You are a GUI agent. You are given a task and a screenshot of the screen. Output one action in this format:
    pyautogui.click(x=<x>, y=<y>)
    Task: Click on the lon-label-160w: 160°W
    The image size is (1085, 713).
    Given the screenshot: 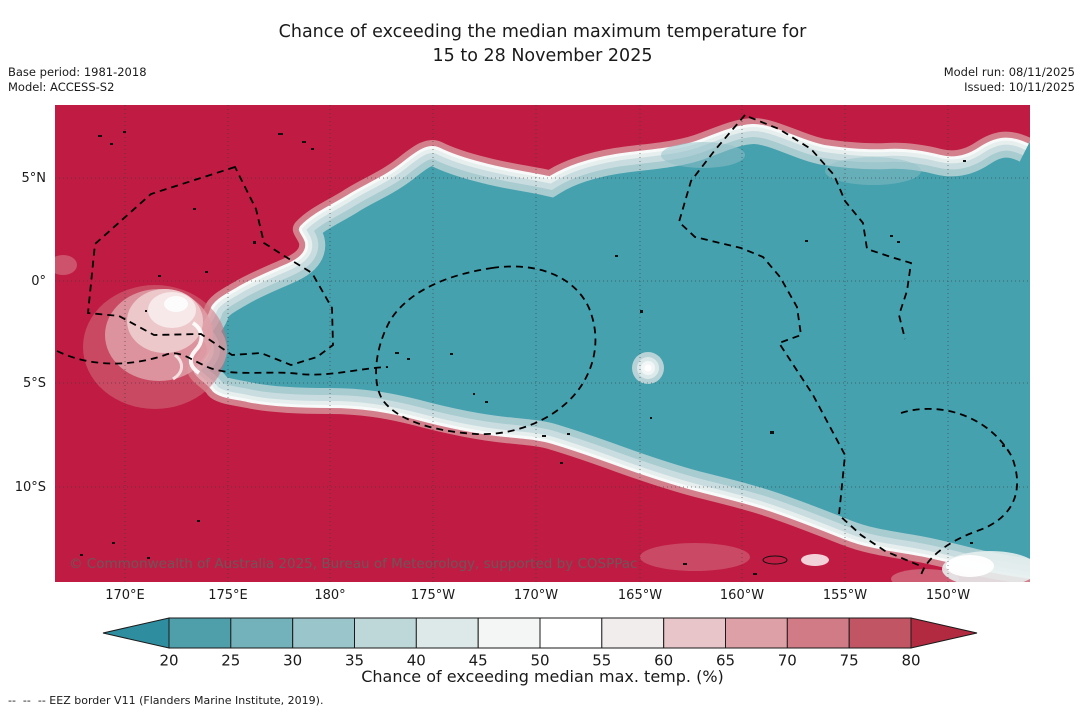 What is the action you would take?
    pyautogui.click(x=742, y=595)
    